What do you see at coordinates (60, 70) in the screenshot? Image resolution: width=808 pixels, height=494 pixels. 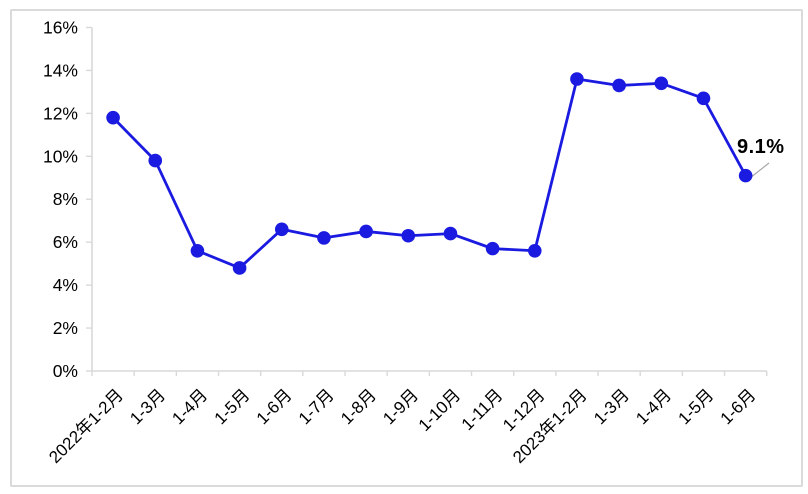 I see `y-tick-label: 14%` at bounding box center [60, 70].